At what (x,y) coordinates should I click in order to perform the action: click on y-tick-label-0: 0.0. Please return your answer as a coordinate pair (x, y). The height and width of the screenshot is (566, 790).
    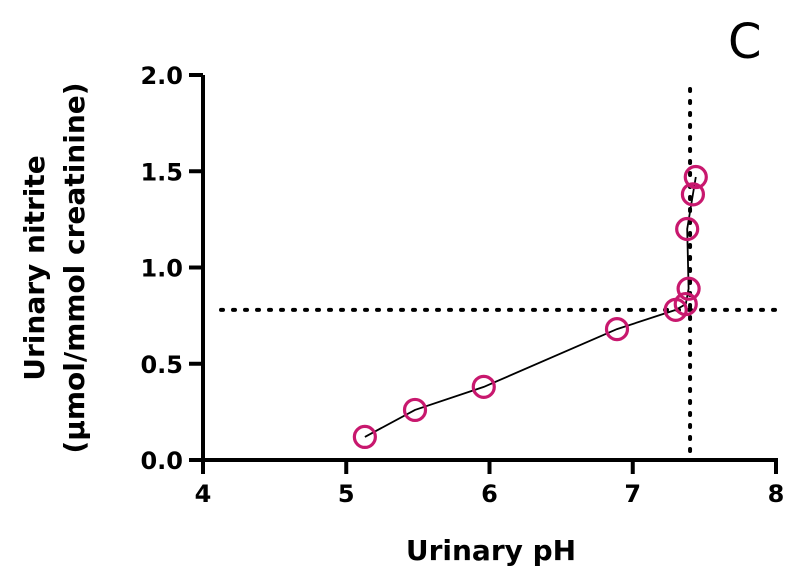
    Looking at the image, I should click on (161, 461).